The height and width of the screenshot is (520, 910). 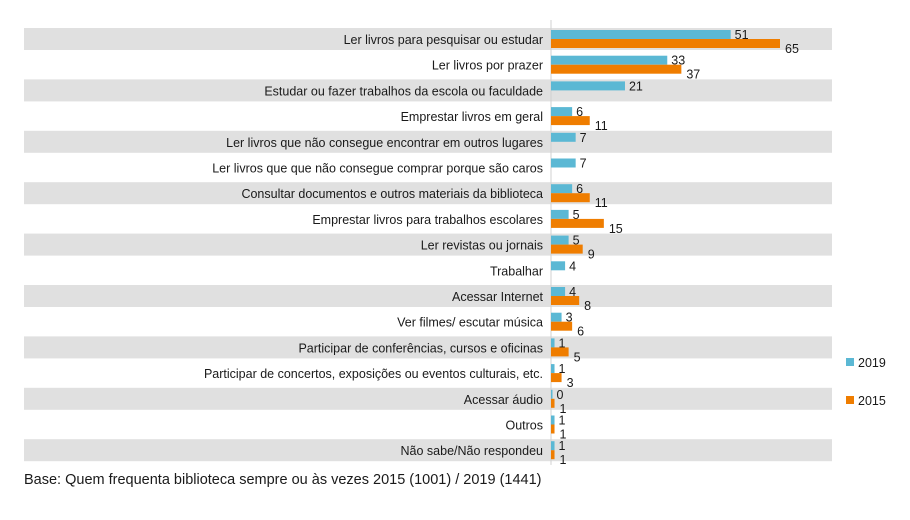 I want to click on value-label-2015: 15, so click(x=616, y=229).